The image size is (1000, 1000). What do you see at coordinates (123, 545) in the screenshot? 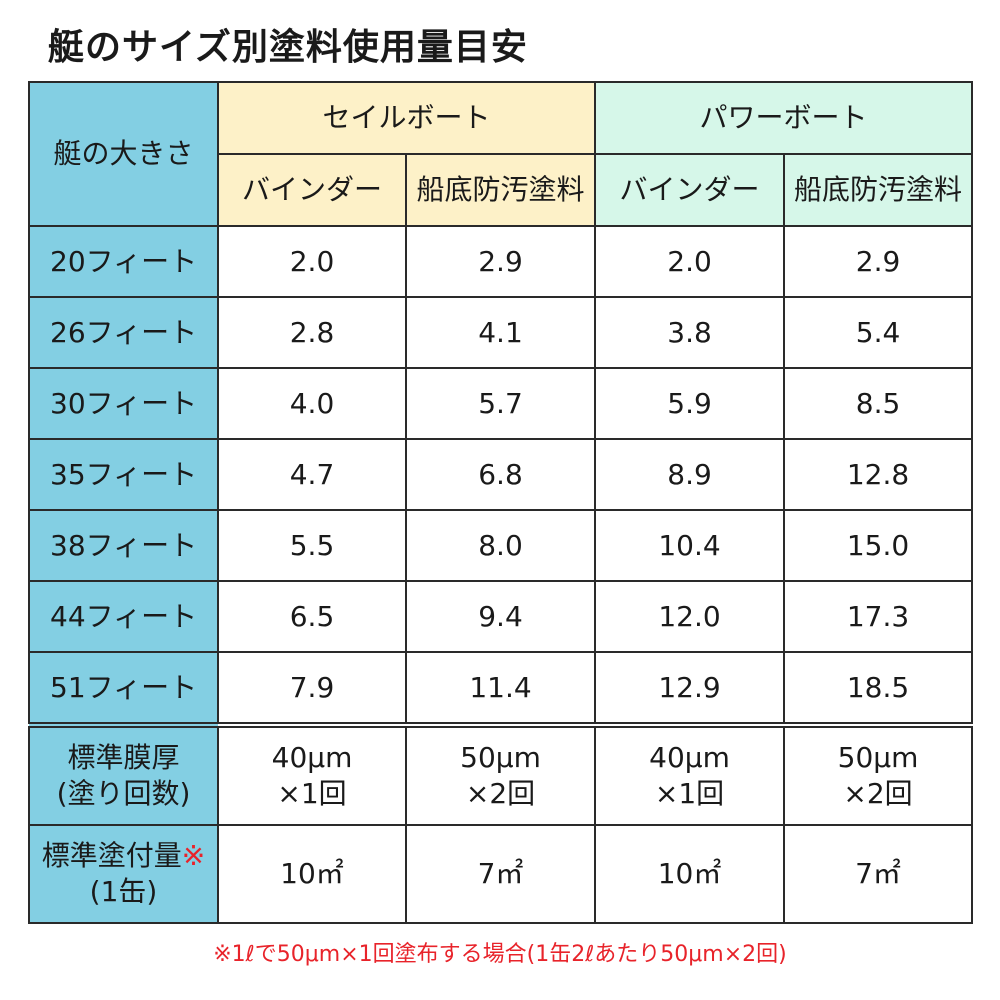
I see `boat-size-cell: 38フィート` at bounding box center [123, 545].